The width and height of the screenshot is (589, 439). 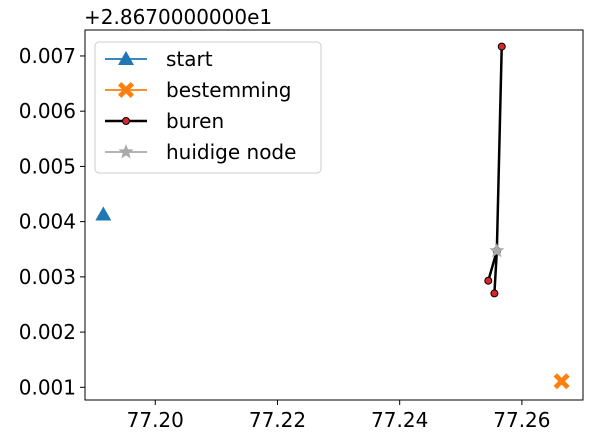 I want to click on legend: start bestemming buren huidige node, so click(x=208, y=107).